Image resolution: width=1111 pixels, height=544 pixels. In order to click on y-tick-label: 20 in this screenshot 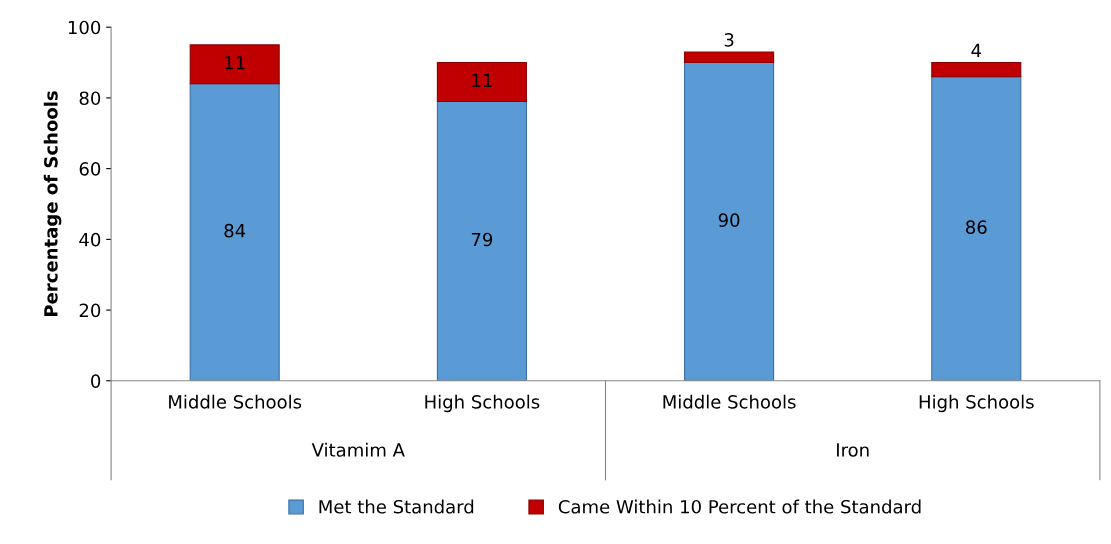, I will do `click(90, 310)`.